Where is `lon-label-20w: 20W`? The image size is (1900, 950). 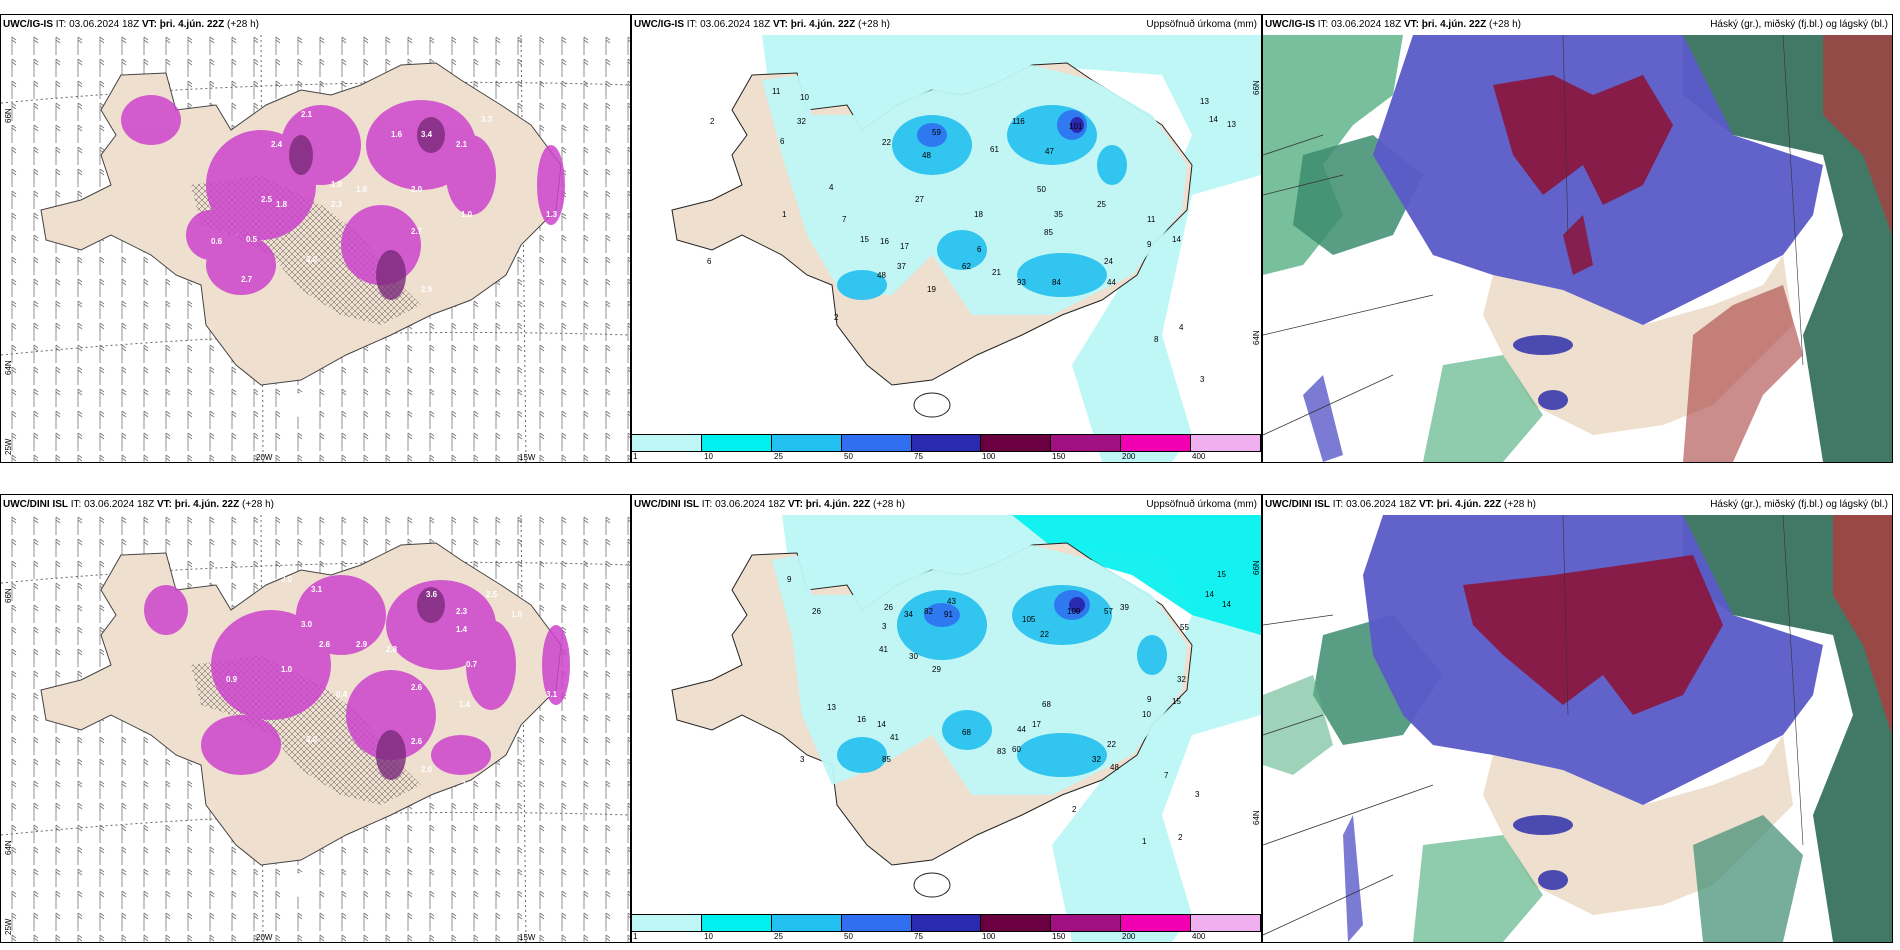 lon-label-20w: 20W is located at coordinates (264, 937).